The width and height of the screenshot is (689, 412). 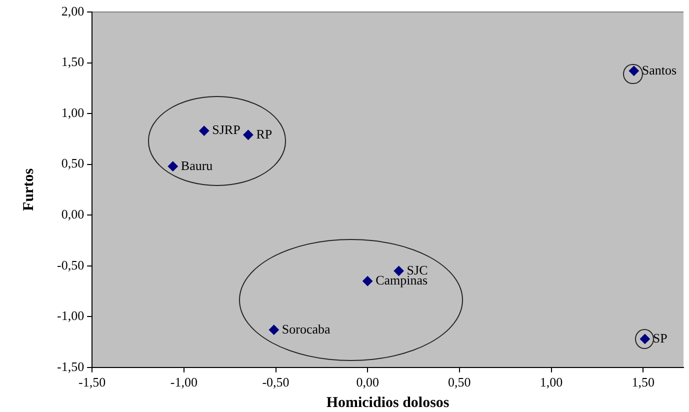 I want to click on annotation: SJC, so click(x=417, y=270).